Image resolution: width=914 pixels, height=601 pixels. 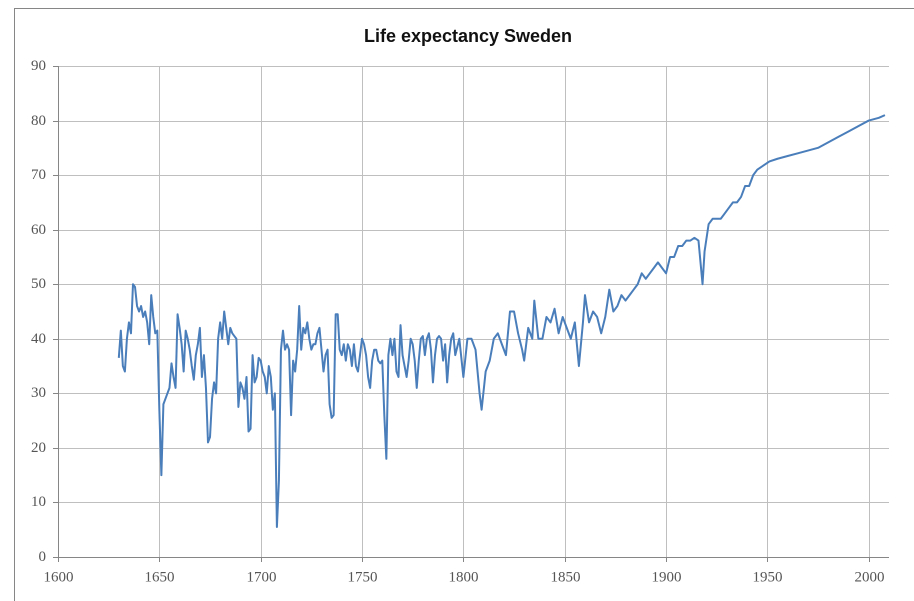 What do you see at coordinates (262, 577) in the screenshot?
I see `x-tick-label: 1700` at bounding box center [262, 577].